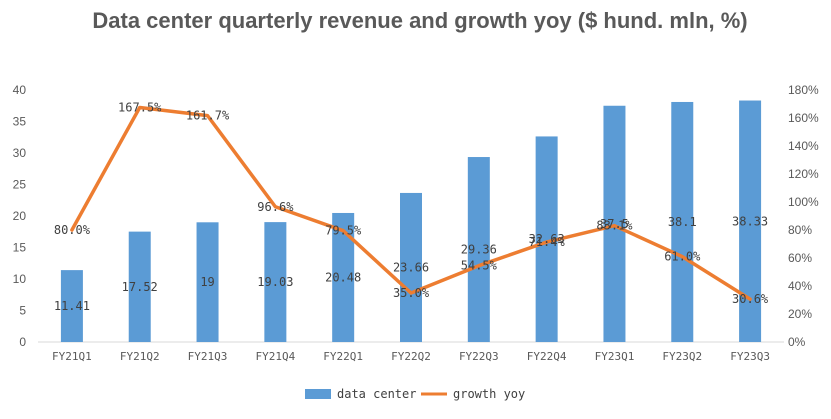  I want to click on line-data-label: 35.0%, so click(411, 293).